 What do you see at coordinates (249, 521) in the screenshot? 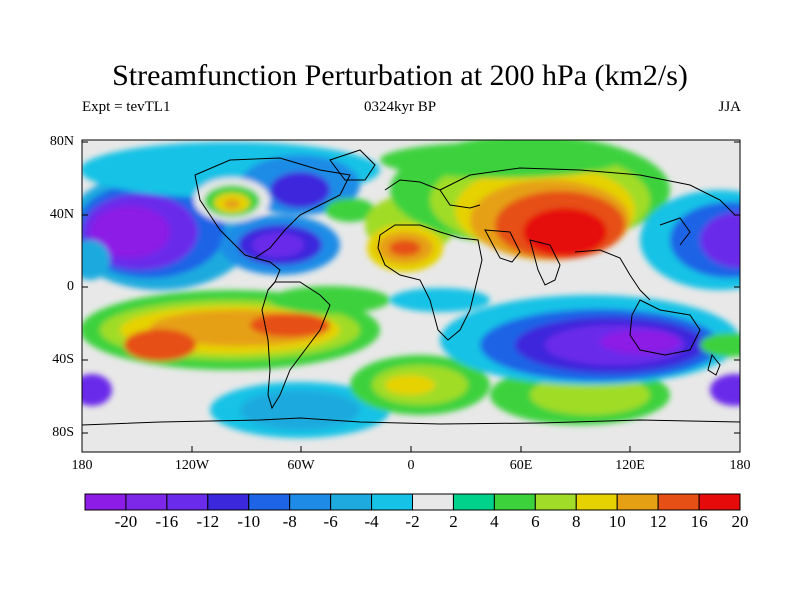
I see `colorbar-label: -10` at bounding box center [249, 521].